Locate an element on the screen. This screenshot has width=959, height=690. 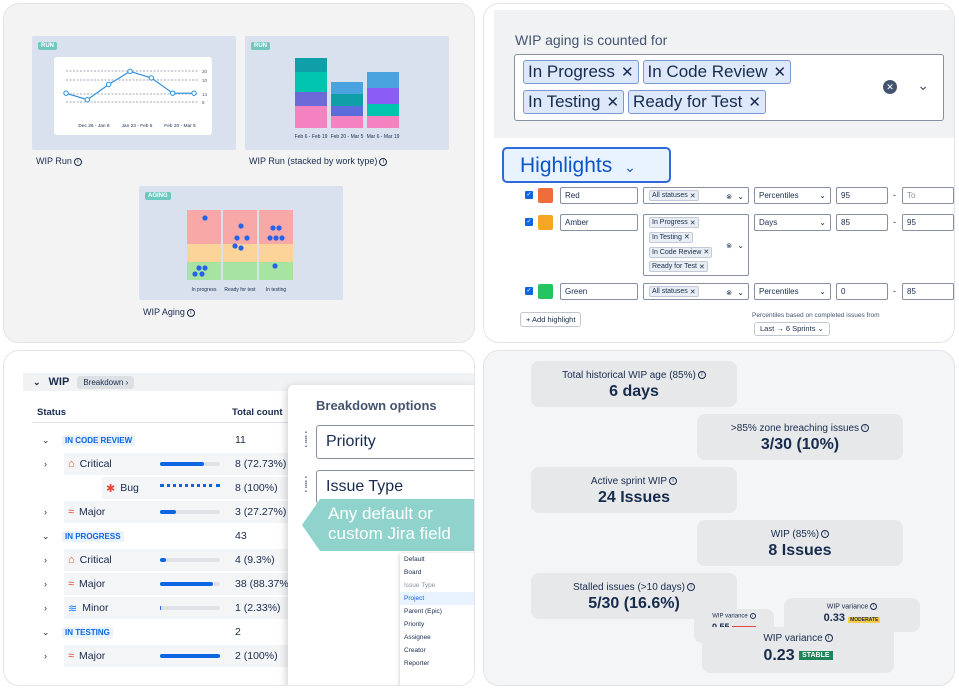
menu-item: Project is located at coordinates (437, 598).